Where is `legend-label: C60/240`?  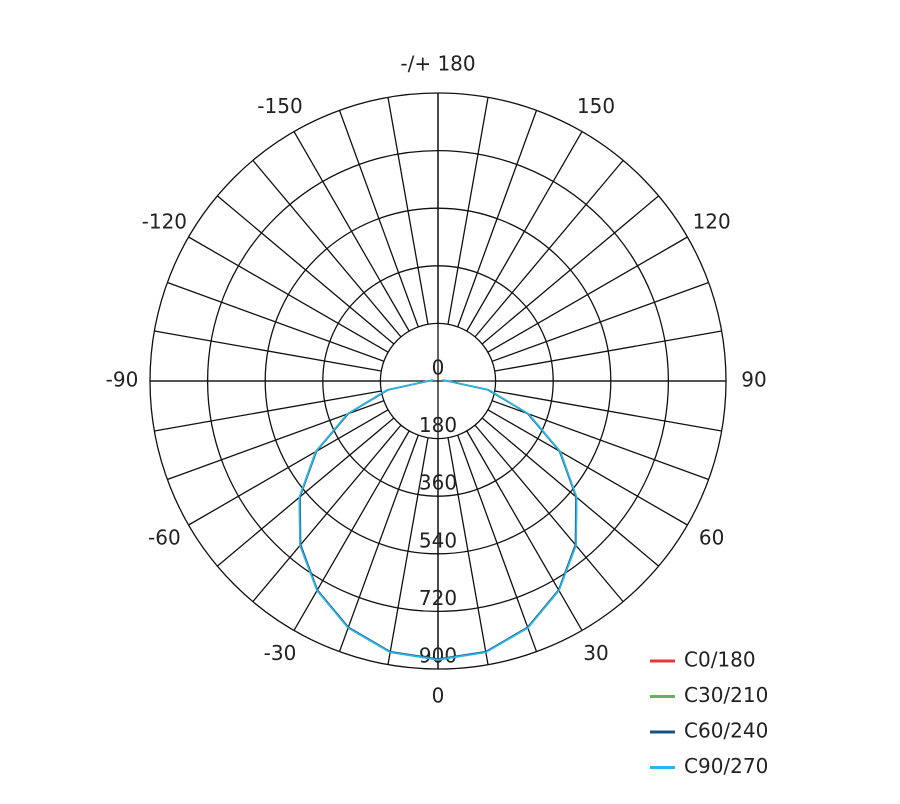 legend-label: C60/240 is located at coordinates (726, 731).